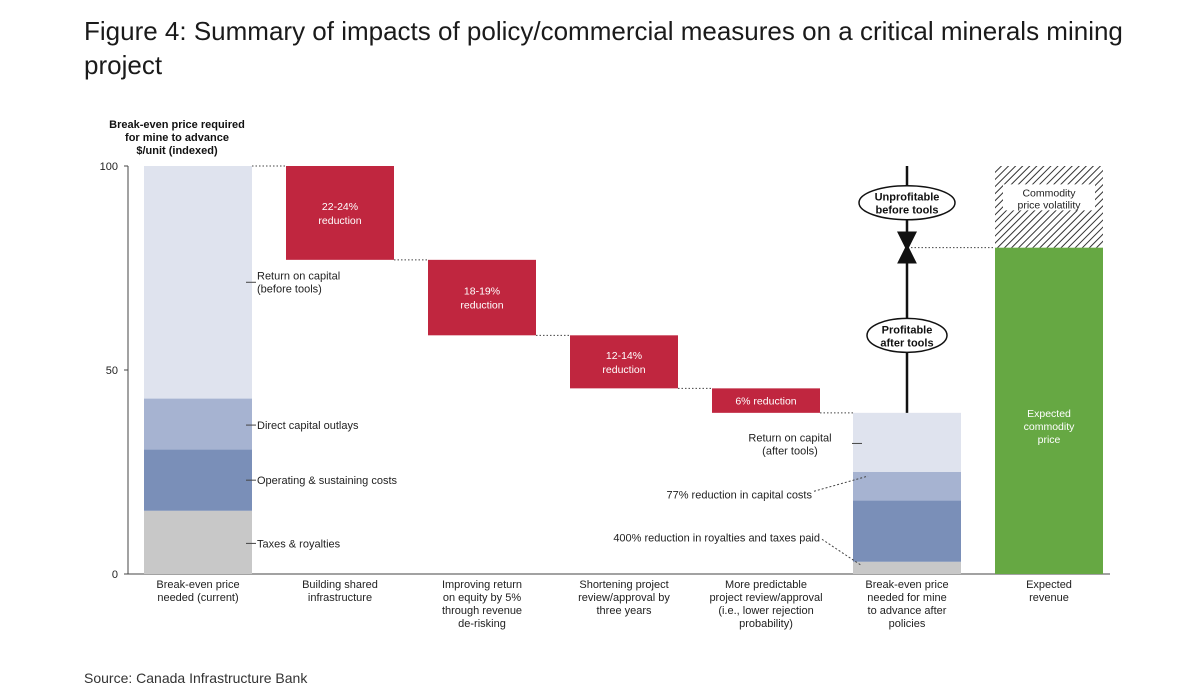 This screenshot has height=686, width=1200. I want to click on after-label: (after tools), so click(790, 451).